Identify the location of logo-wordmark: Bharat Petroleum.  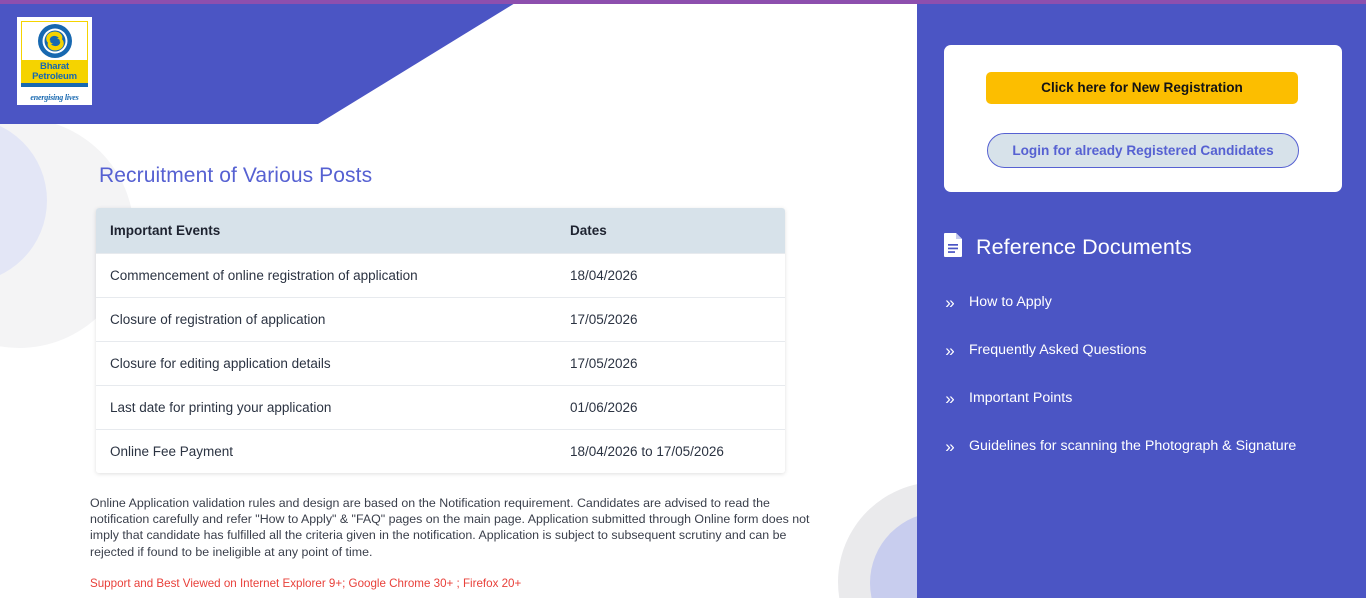
(54, 72).